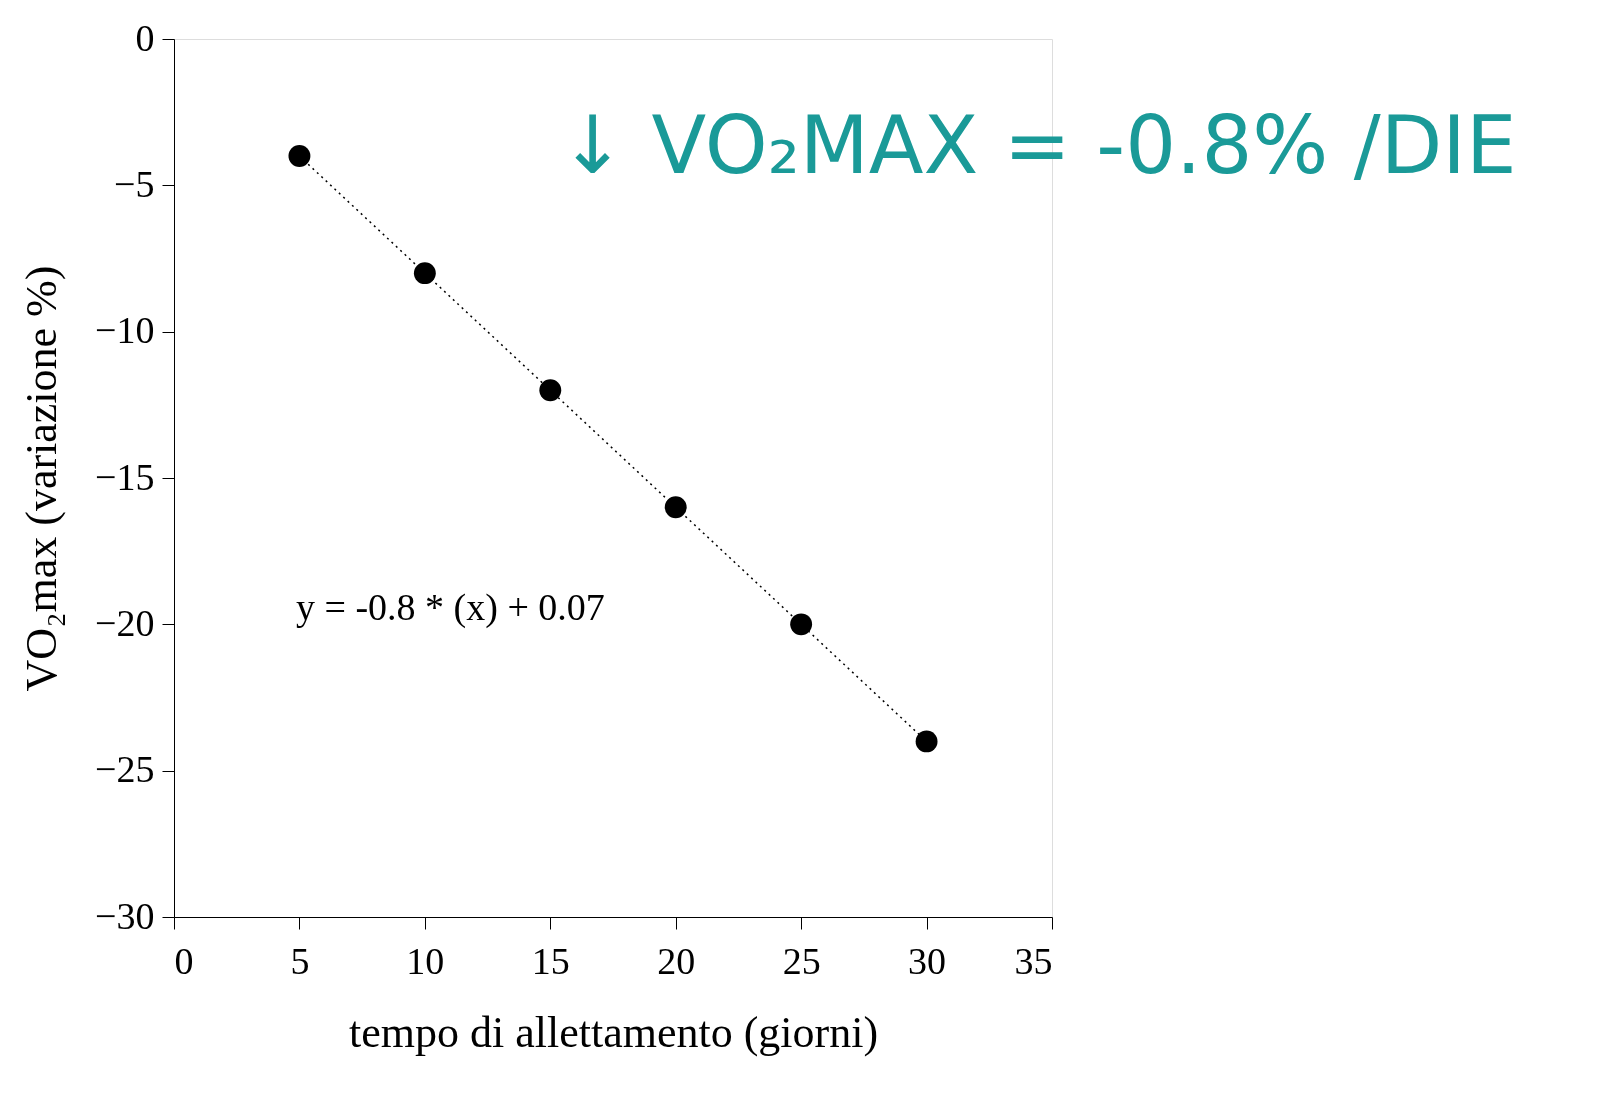  I want to click on y-tick-label: −25, so click(125, 769).